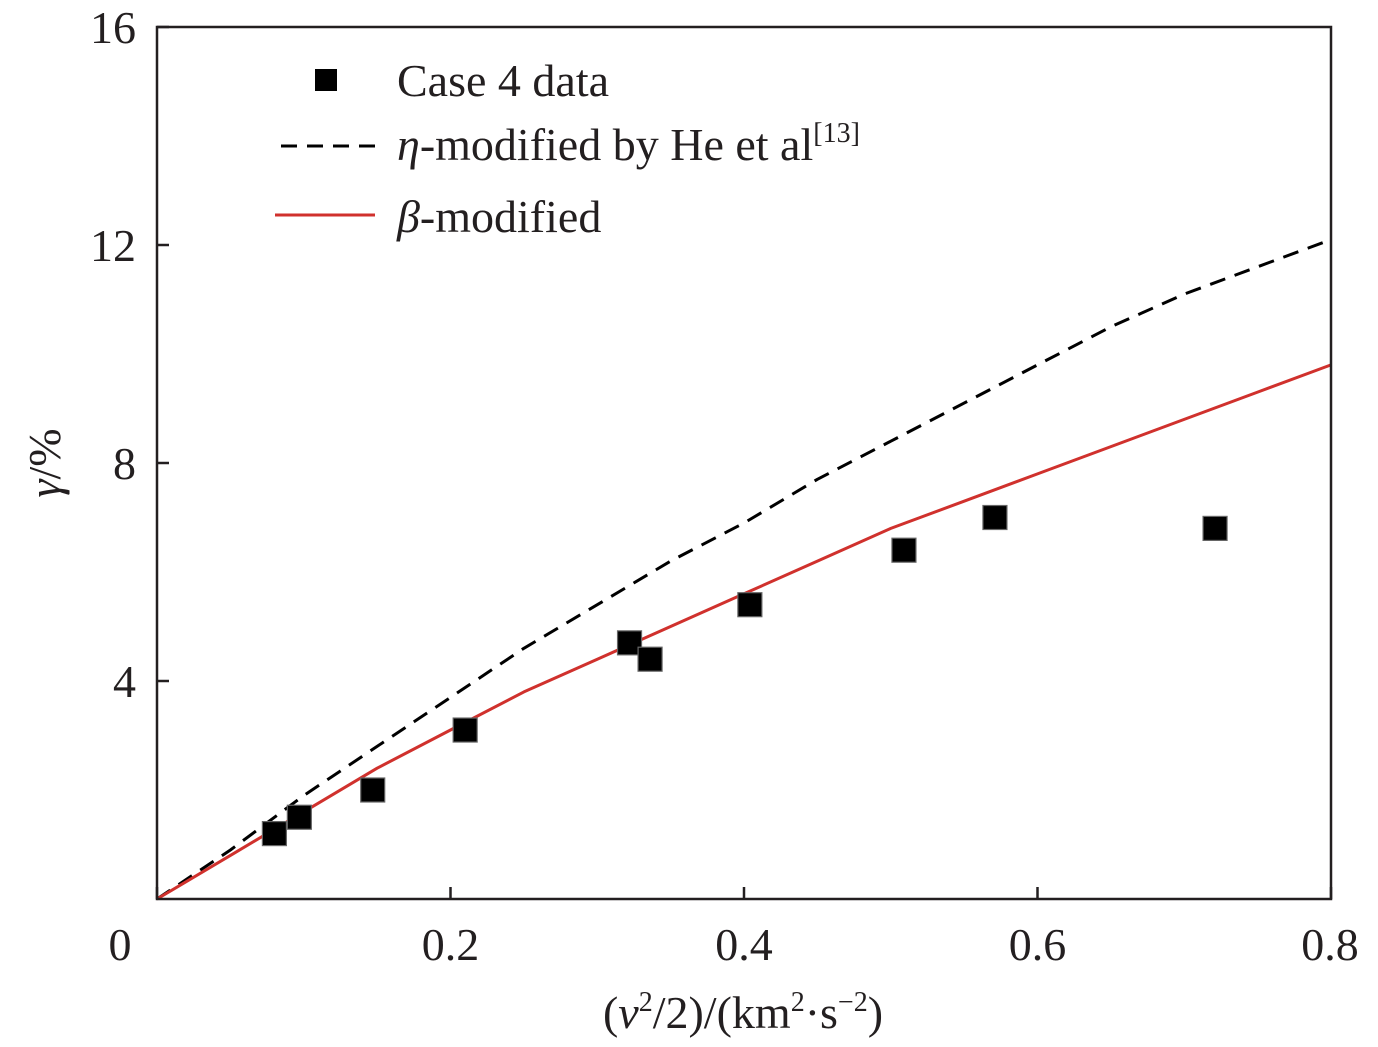 The image size is (1378, 1047). I want to click on x-tick-label: 0.2, so click(451, 944).